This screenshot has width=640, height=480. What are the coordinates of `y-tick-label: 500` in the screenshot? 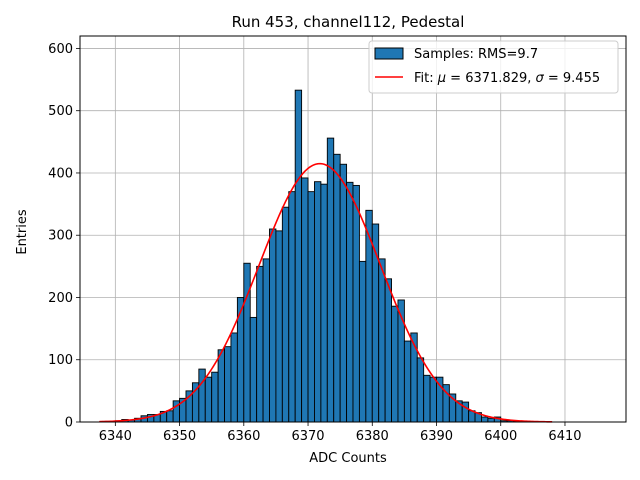 It's located at (60, 111).